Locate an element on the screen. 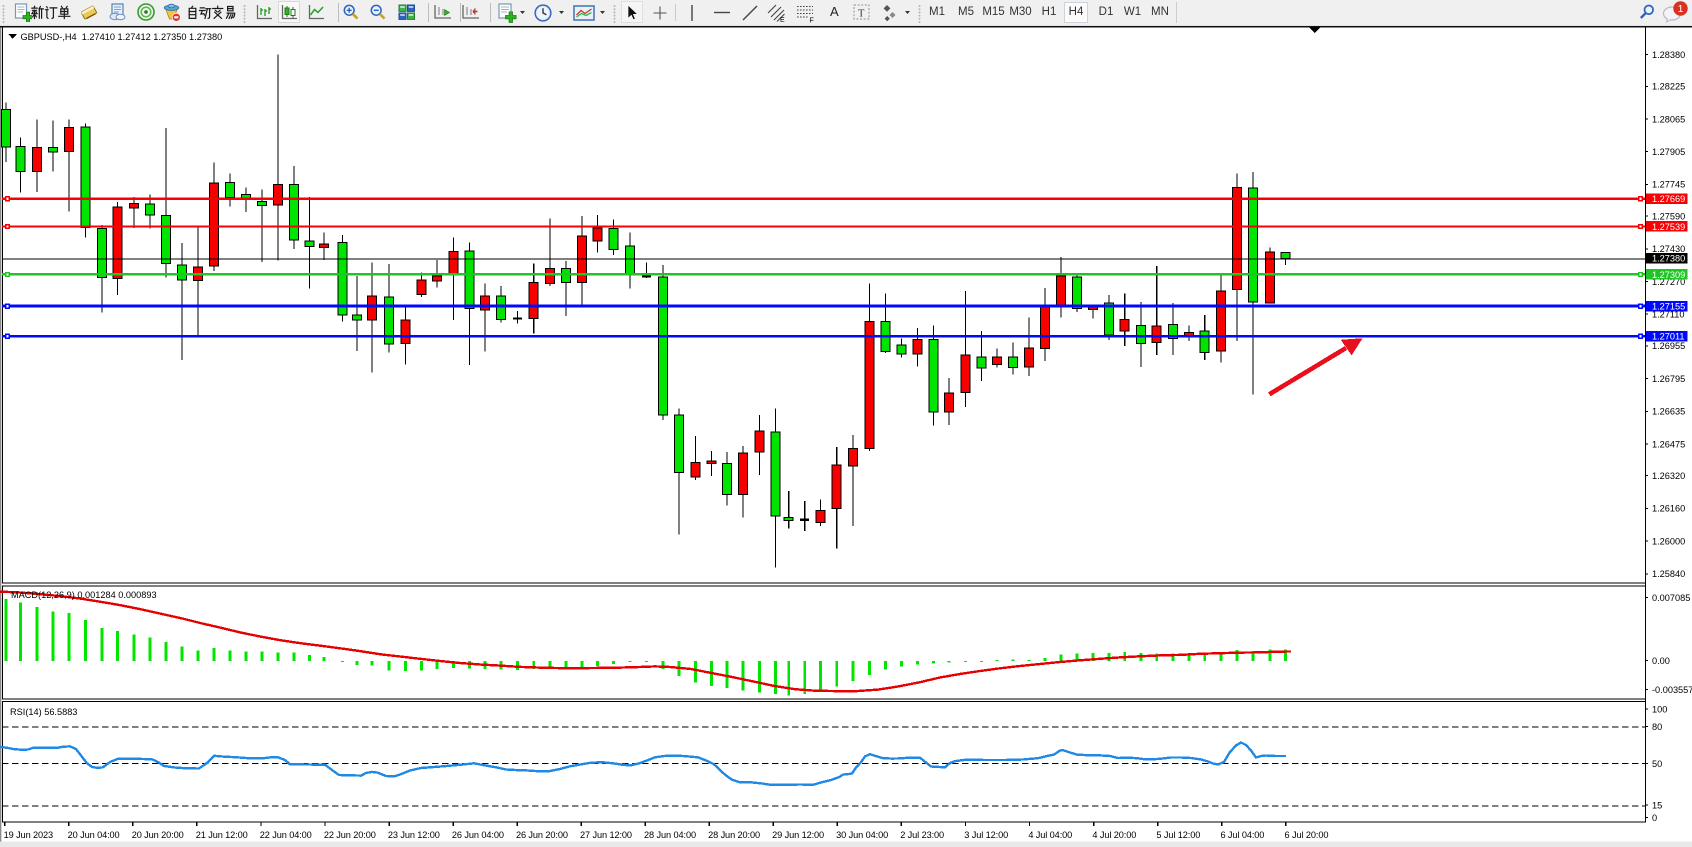 The height and width of the screenshot is (847, 1692). svg-text: 1.26160 is located at coordinates (1668, 509).